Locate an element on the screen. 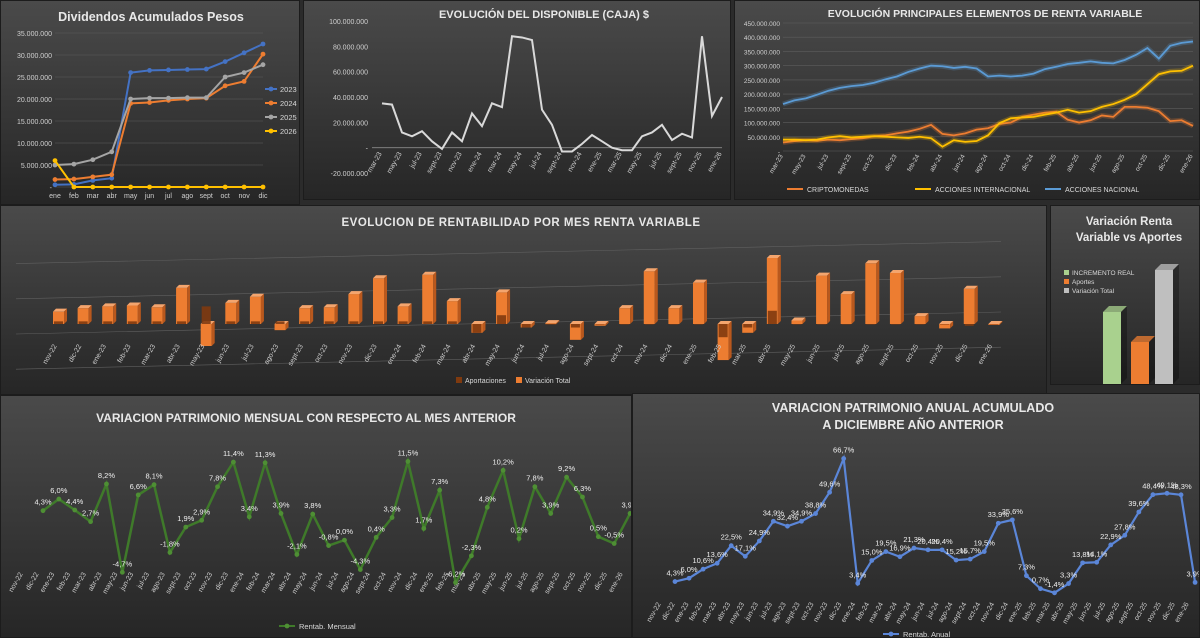 This screenshot has height=638, width=1200. x-tick-label: ago-24 is located at coordinates (982, 163).